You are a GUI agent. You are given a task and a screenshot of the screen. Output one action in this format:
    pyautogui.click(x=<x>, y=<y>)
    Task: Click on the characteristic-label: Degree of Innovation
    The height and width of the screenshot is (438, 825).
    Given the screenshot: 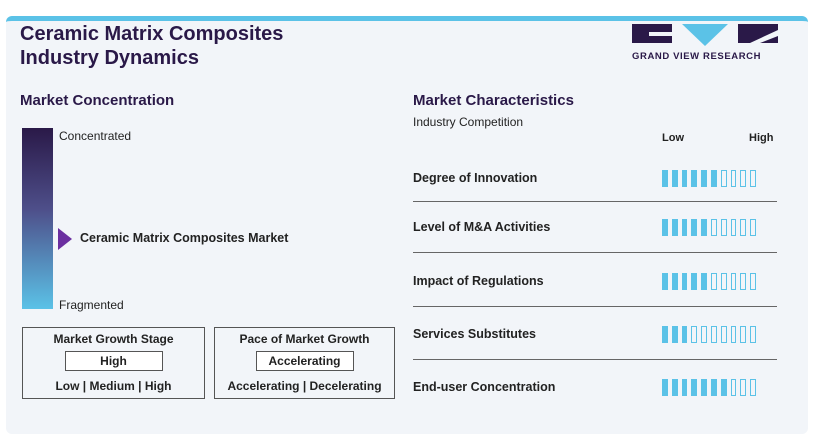 What is the action you would take?
    pyautogui.click(x=475, y=178)
    